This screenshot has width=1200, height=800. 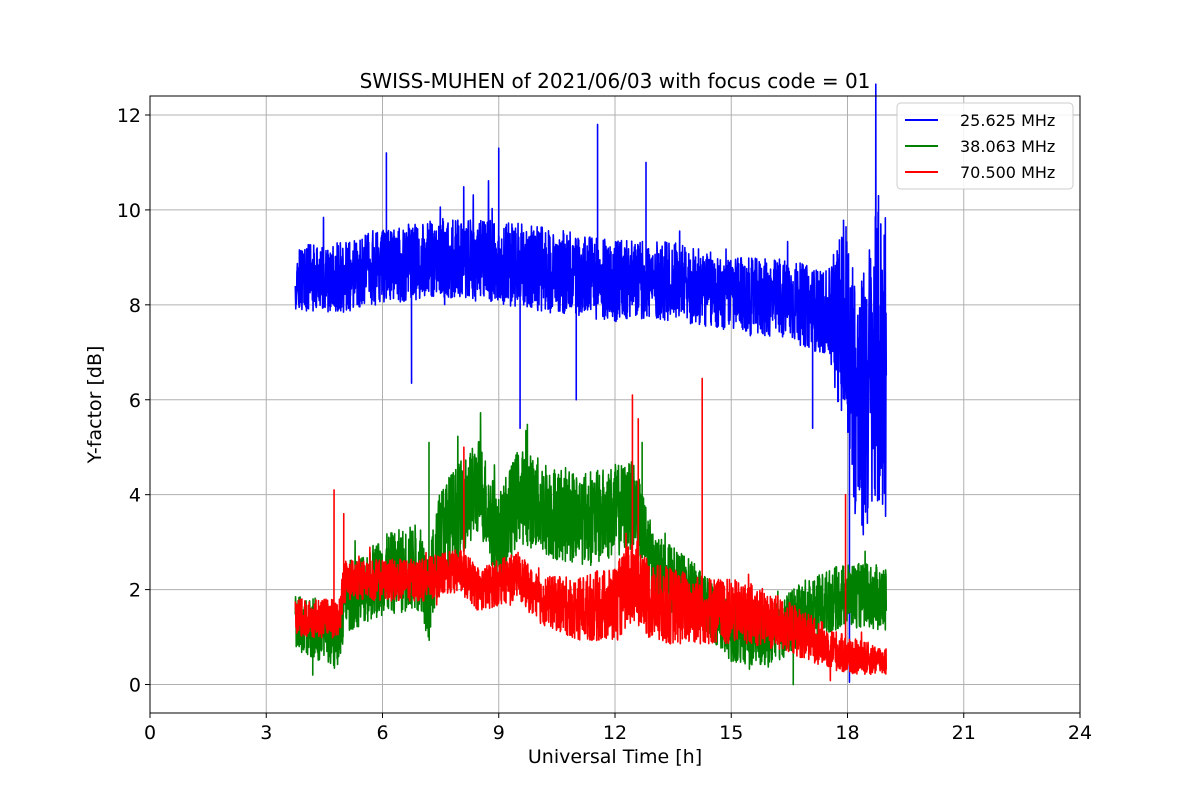 What do you see at coordinates (266, 733) in the screenshot?
I see `x-tick-label: 3` at bounding box center [266, 733].